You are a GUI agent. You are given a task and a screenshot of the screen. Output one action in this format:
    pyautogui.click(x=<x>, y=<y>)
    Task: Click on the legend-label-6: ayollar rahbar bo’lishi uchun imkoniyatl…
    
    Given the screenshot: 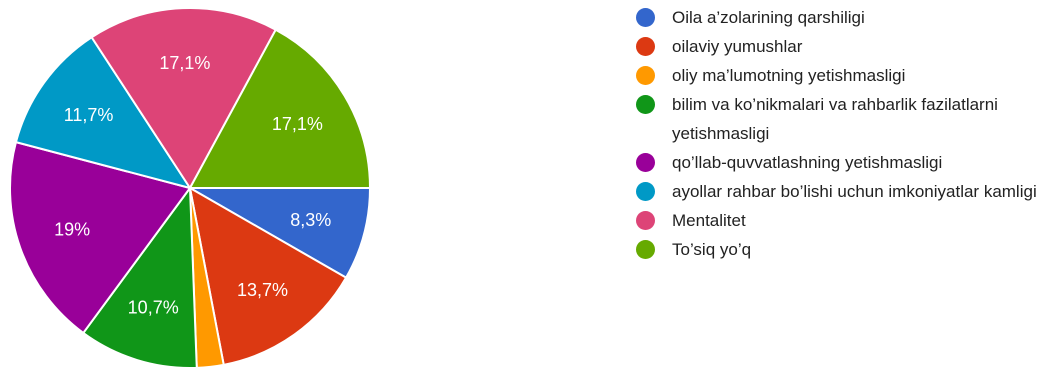 What is the action you would take?
    pyautogui.click(x=854, y=191)
    